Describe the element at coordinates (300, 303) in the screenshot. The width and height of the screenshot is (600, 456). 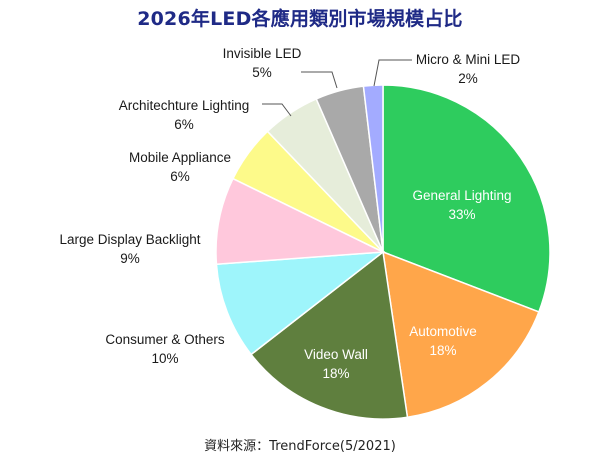
I see `pie-slice-consumer-and-others` at that location.